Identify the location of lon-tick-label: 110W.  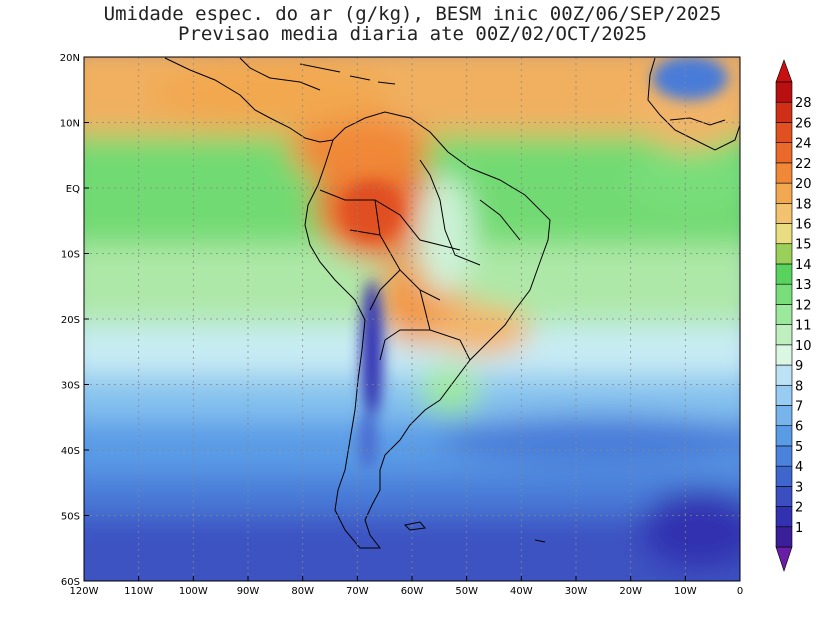
(138, 591).